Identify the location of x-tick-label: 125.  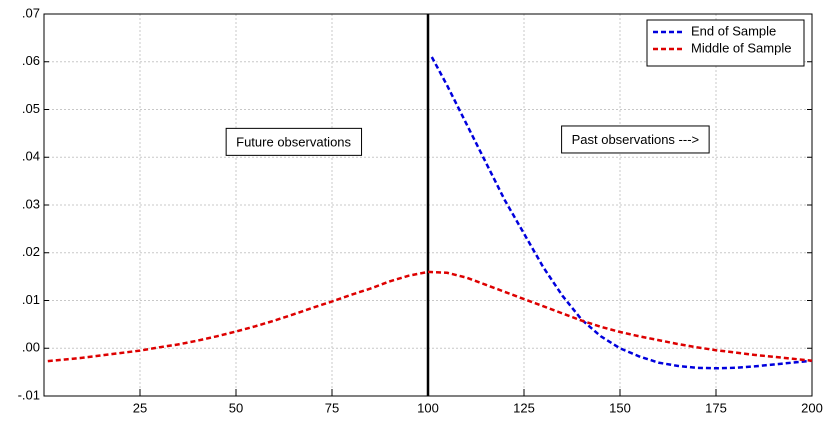
(524, 407).